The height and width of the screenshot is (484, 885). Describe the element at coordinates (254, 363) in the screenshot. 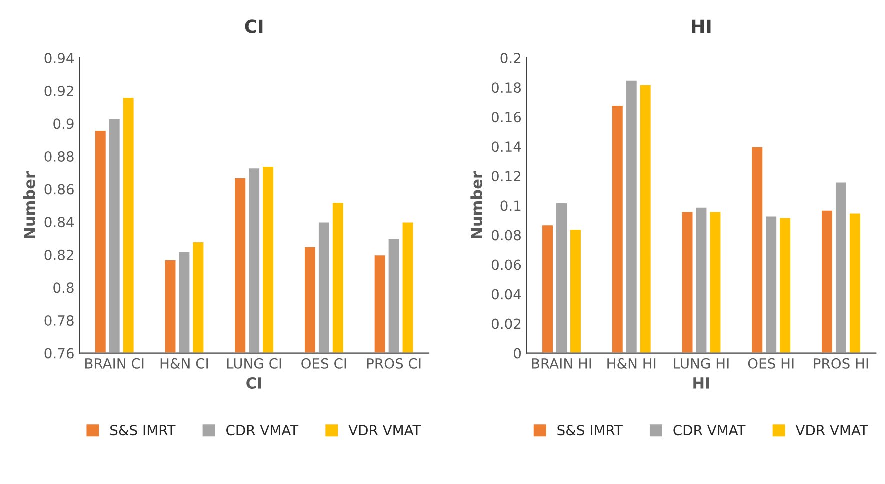

I see `x-tick-label: LUNG CI` at that location.